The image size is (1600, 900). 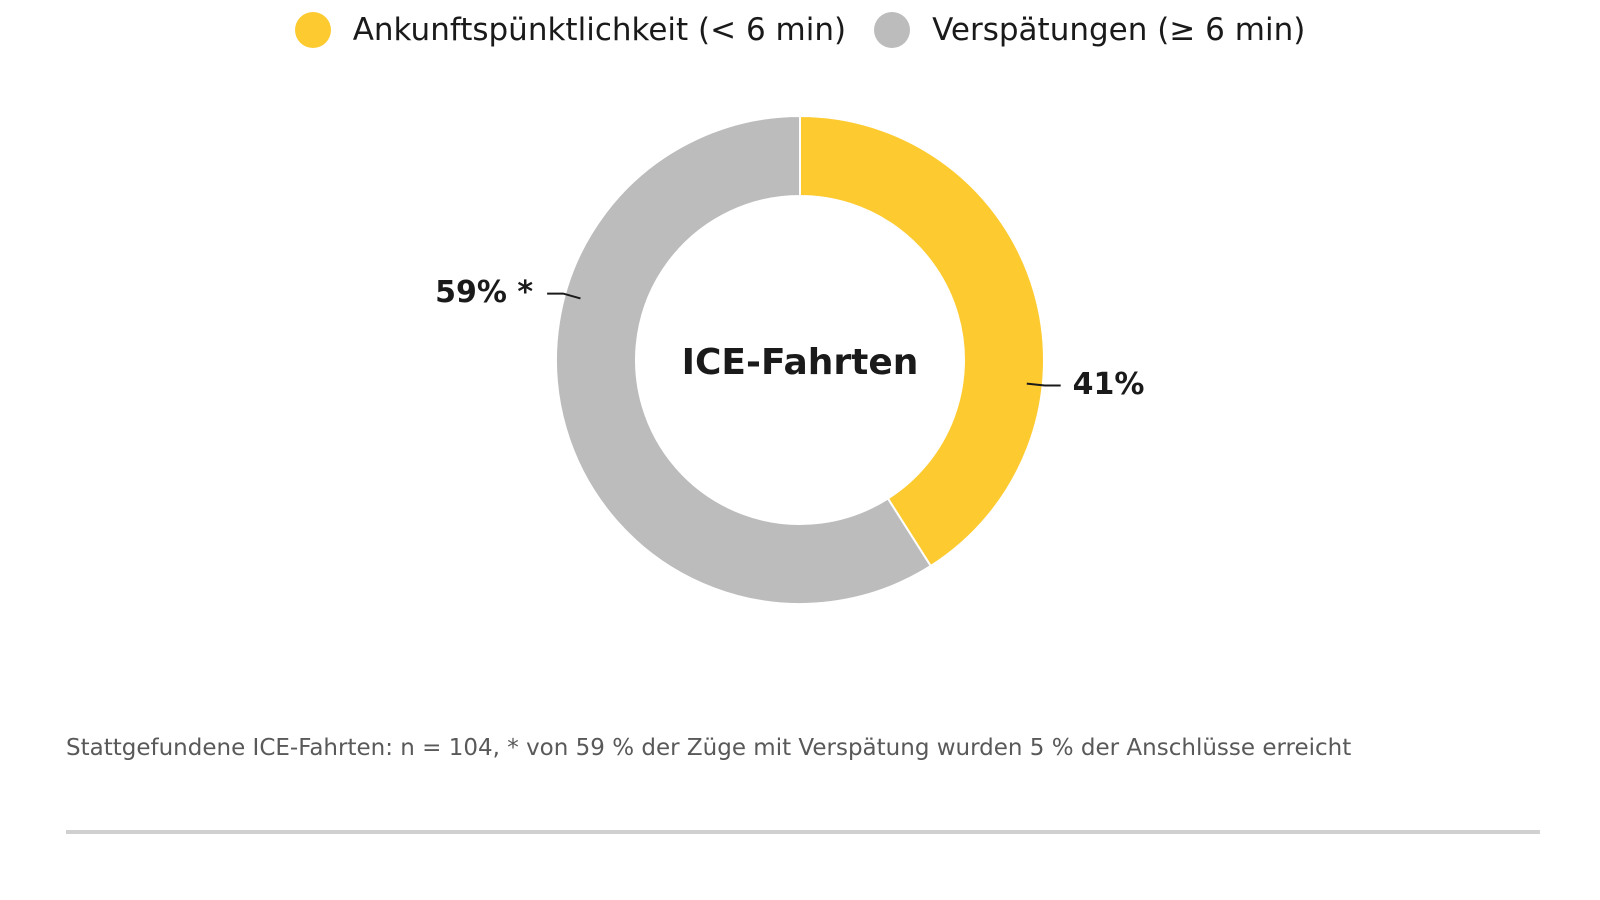 I want to click on legend-label-delayed: Verspätungen (≥ 6 min), so click(x=1119, y=30).